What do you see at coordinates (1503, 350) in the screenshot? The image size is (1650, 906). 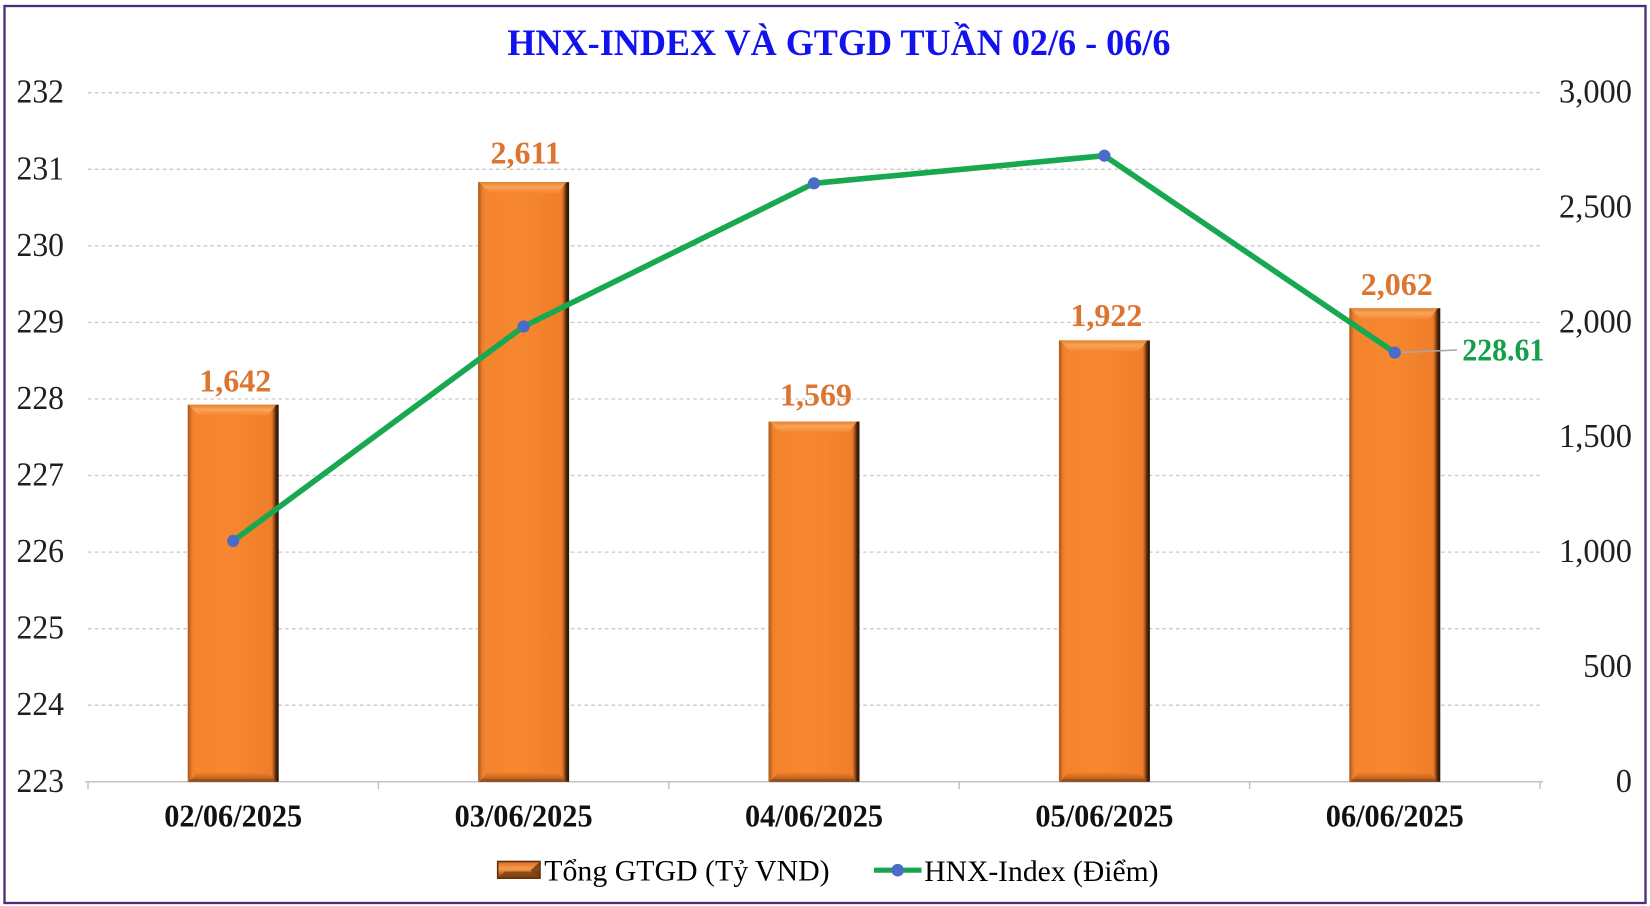 I see `svg-text: 228.61` at bounding box center [1503, 350].